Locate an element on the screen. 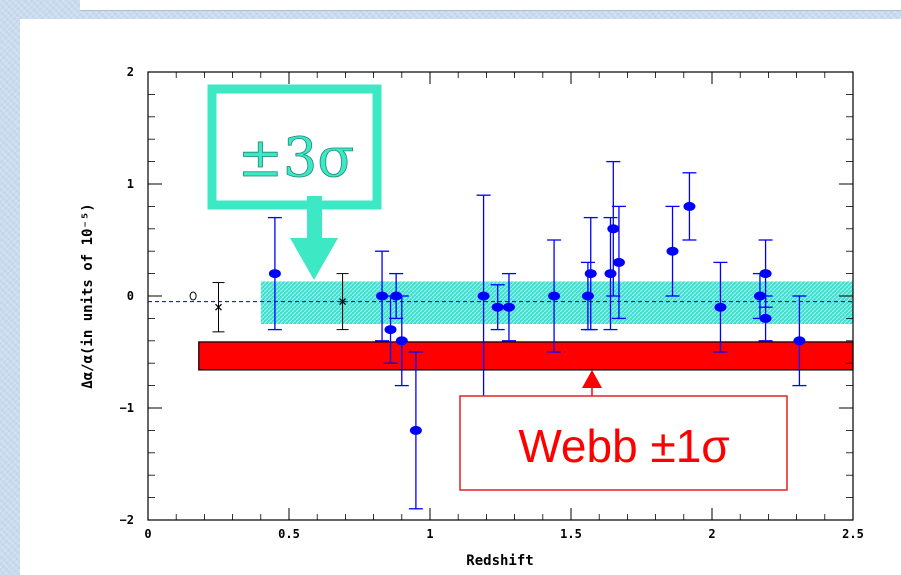 Image resolution: width=901 pixels, height=575 pixels. sigma3-label: ±3σ is located at coordinates (296, 157).